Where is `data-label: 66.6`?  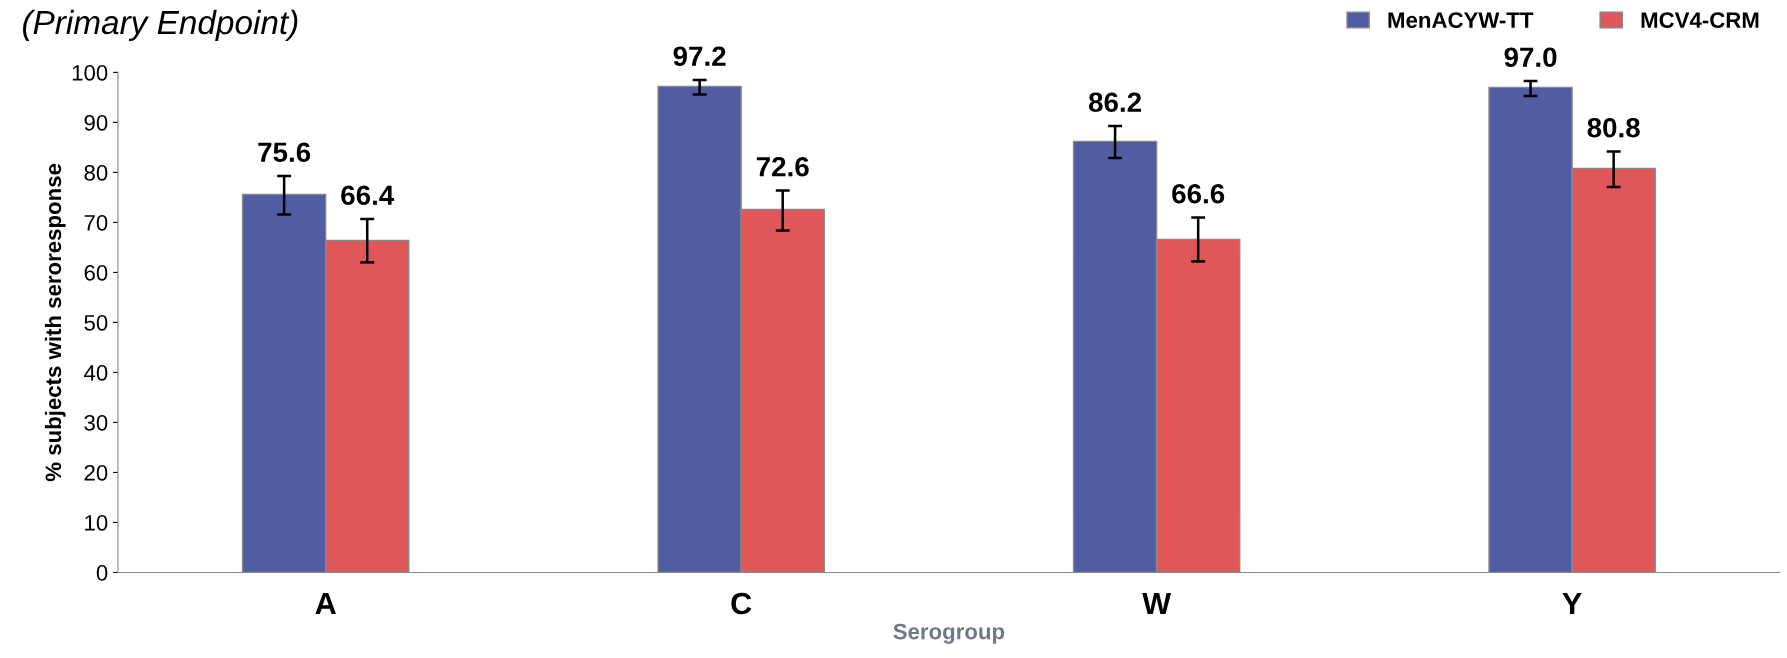 data-label: 66.6 is located at coordinates (1198, 193).